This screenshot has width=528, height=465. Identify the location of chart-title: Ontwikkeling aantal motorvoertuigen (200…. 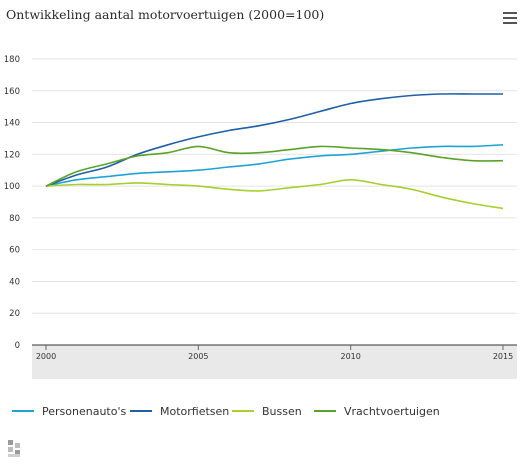
(165, 14).